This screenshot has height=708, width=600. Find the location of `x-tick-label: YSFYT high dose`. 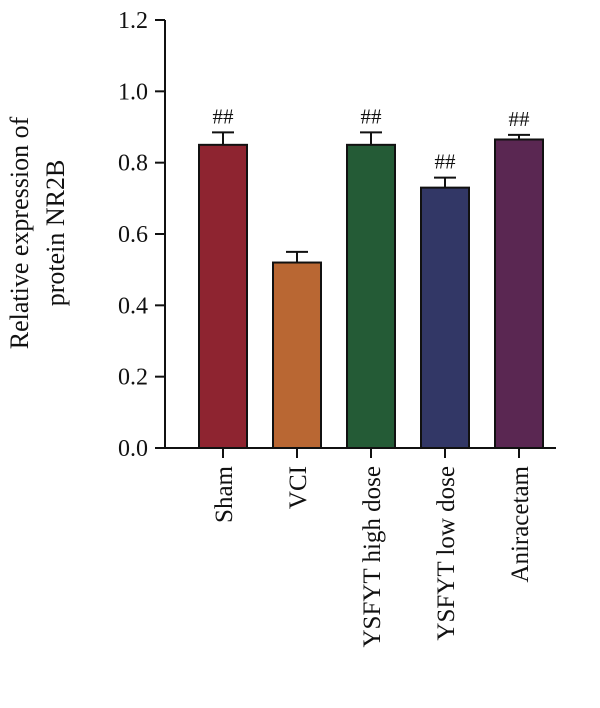

x-tick-label: YSFYT high dose is located at coordinates (372, 557).